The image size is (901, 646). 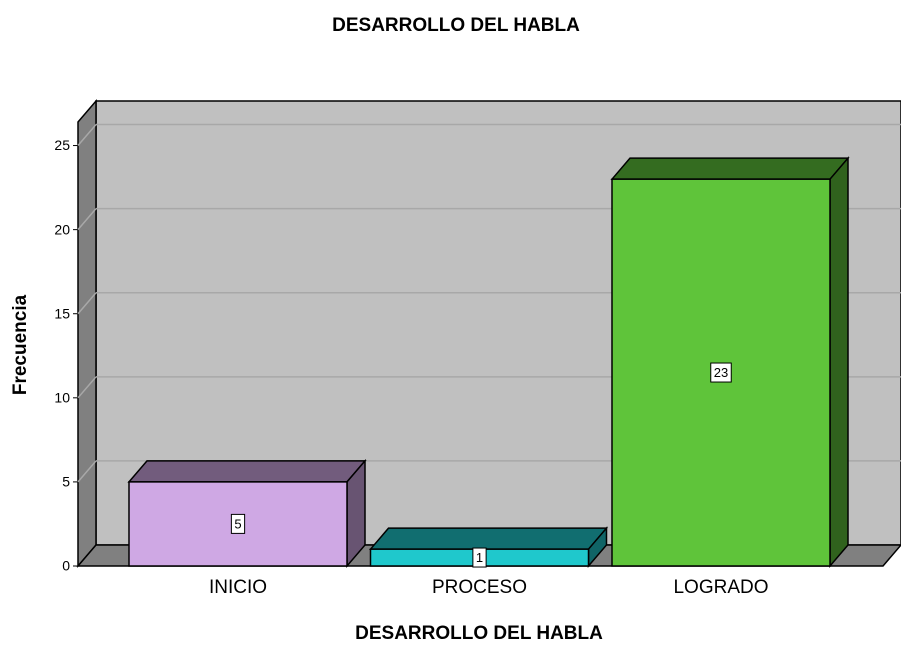 I want to click on chart-title: DESARROLLO DEL HABLA, so click(x=456, y=25).